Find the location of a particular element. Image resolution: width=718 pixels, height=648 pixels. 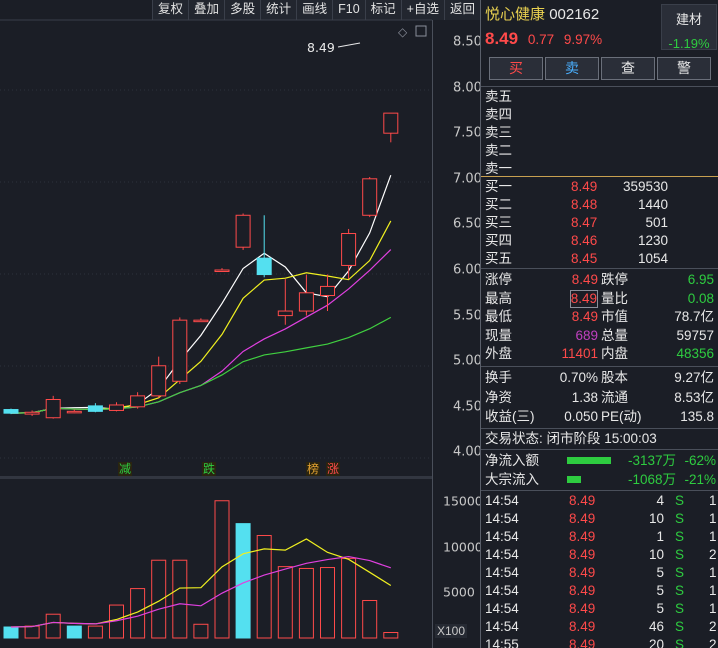

tick-row: 14:54 8.49 10 S 1 is located at coordinates (601, 519).